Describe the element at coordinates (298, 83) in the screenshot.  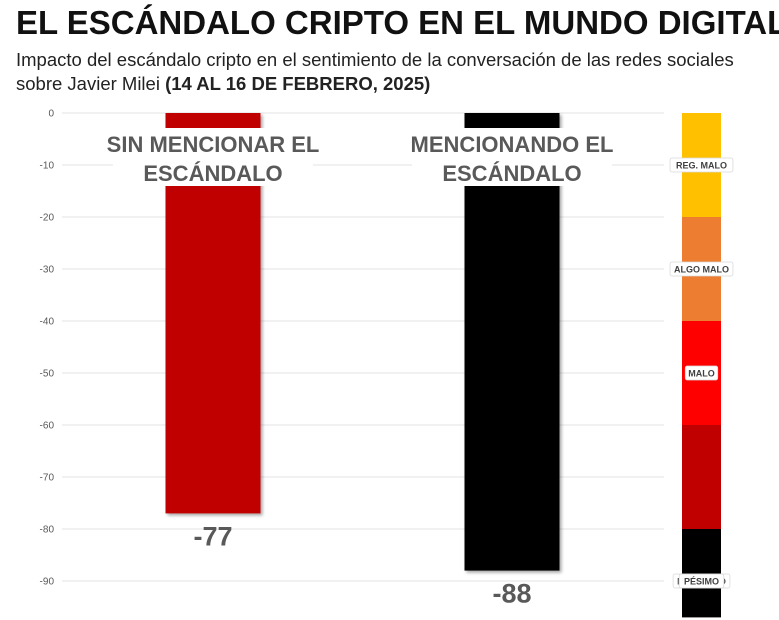
I see `subtitle-dates: (14 AL 16 DE FEBRERO, 2025)` at that location.